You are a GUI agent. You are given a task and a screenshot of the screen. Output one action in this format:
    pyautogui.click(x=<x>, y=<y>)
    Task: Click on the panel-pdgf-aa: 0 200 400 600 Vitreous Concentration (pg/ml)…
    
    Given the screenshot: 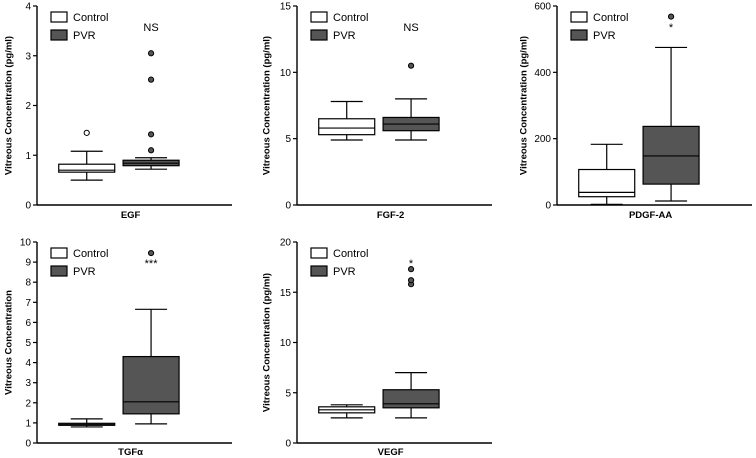 What is the action you would take?
    pyautogui.click(x=635, y=111)
    